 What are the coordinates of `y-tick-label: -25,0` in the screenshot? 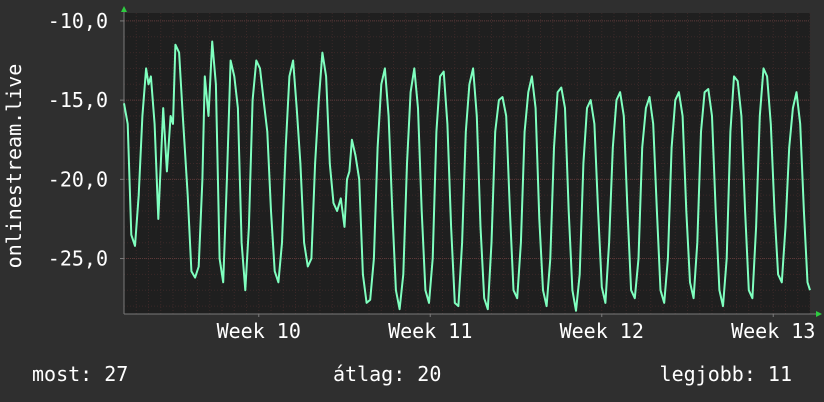 It's located at (78, 259).